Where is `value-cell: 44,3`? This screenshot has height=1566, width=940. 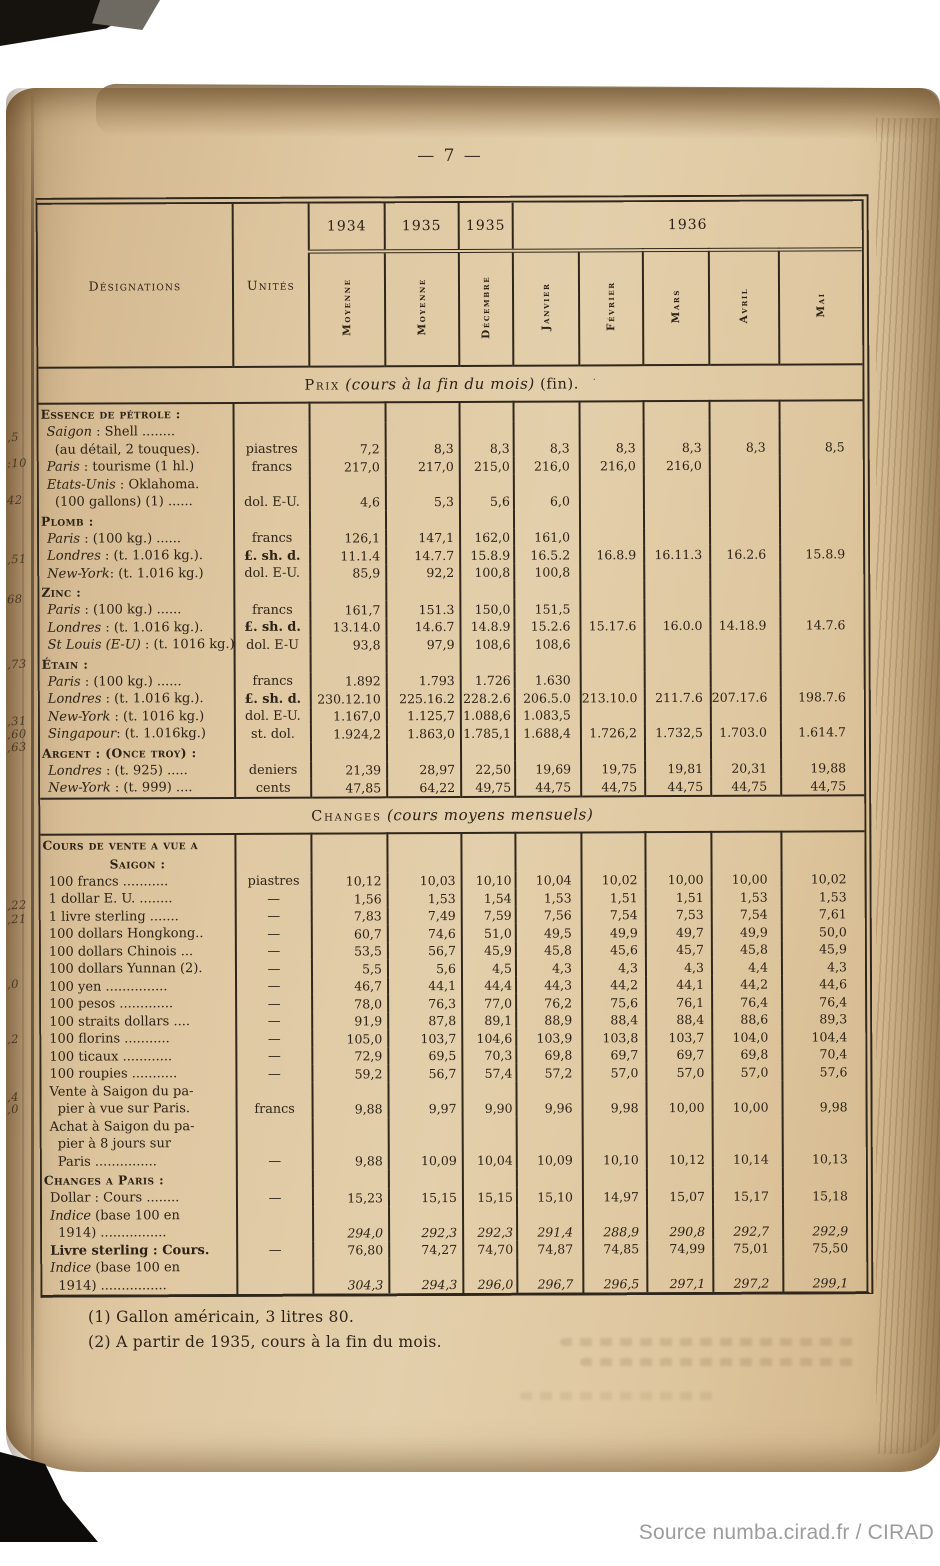
value-cell: 44,3 is located at coordinates (549, 984).